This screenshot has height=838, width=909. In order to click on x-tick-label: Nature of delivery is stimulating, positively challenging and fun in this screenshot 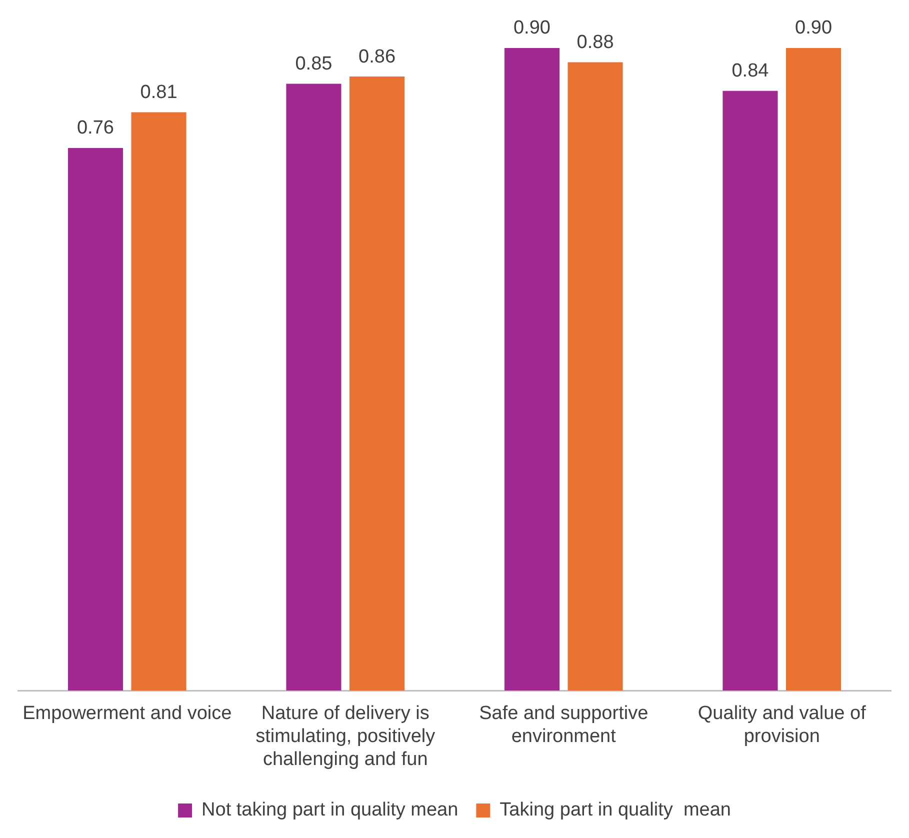, I will do `click(346, 736)`.